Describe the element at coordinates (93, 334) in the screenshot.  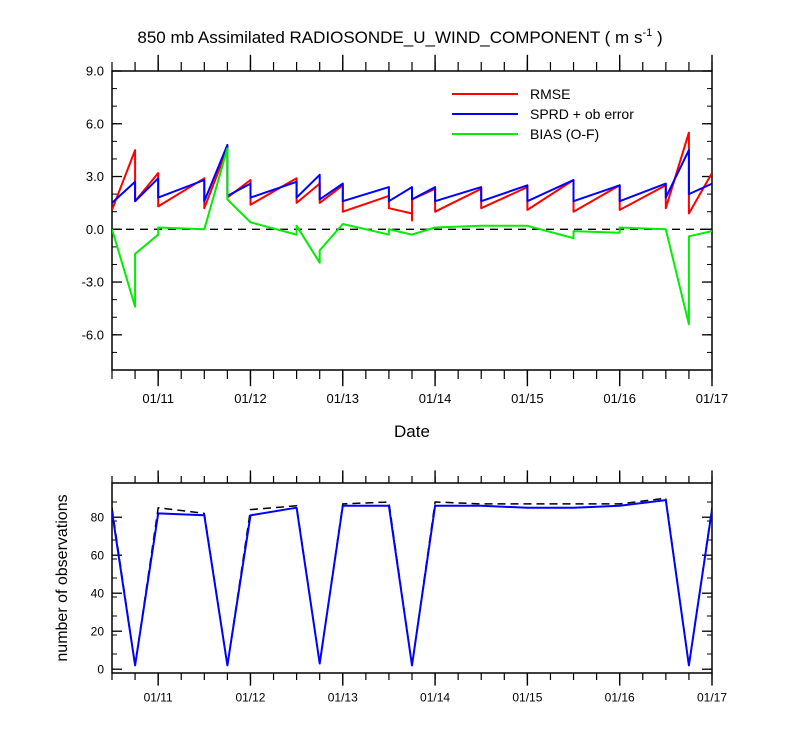
I see `y-tick-label: -6.0` at that location.